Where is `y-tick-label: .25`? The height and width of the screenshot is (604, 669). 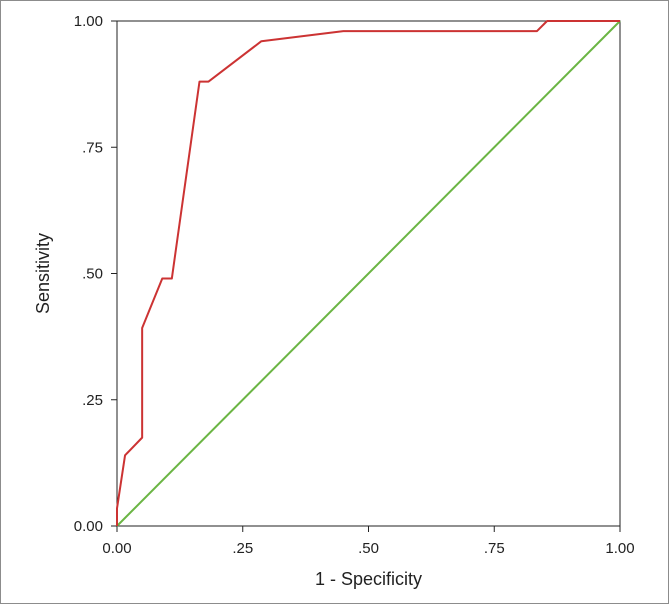 y-tick-label: .25 is located at coordinates (92, 400).